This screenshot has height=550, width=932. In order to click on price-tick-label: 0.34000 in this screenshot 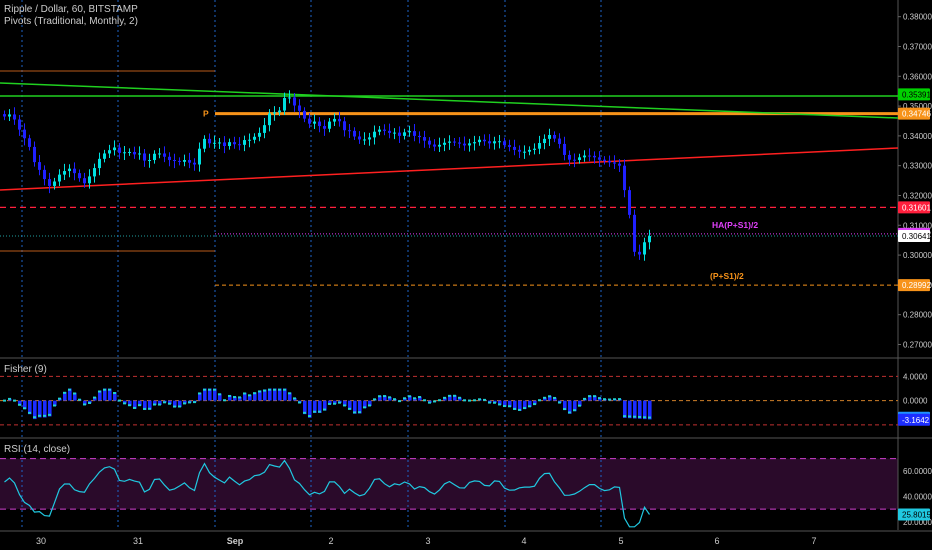, I will do `click(917, 136)`.